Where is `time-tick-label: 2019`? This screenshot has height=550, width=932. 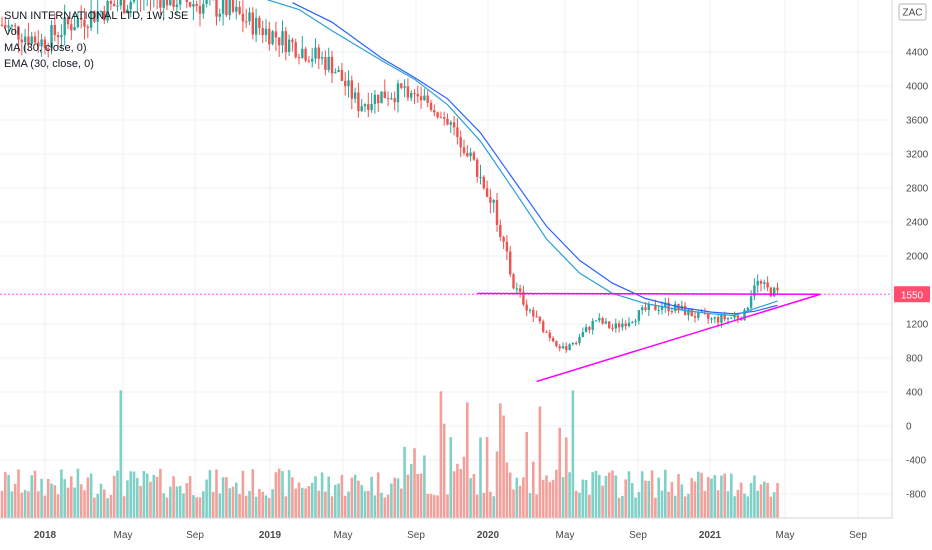
time-tick-label: 2019 is located at coordinates (270, 535).